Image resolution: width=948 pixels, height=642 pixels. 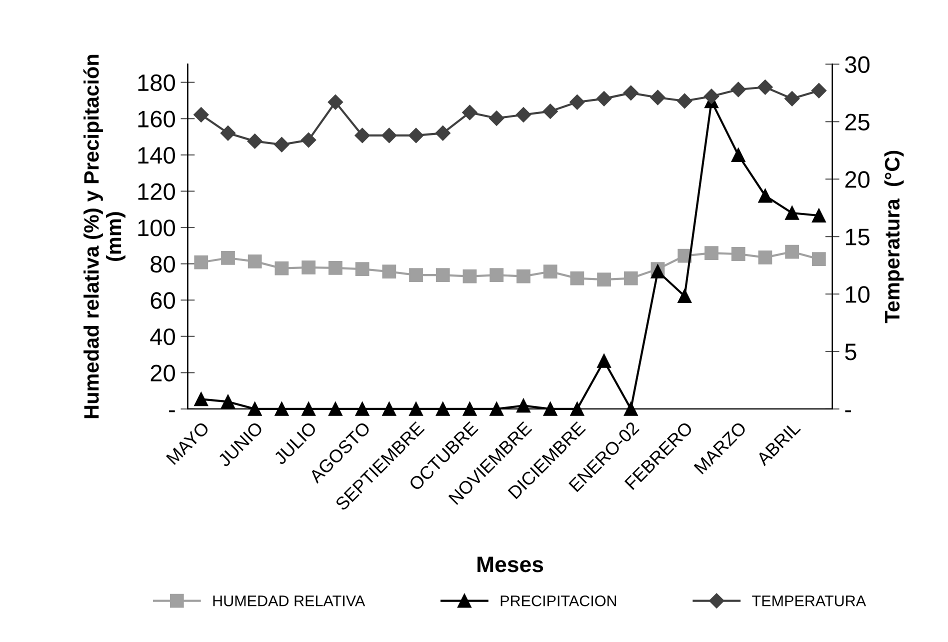 I want to click on y-tick-label: 100, so click(x=156, y=228).